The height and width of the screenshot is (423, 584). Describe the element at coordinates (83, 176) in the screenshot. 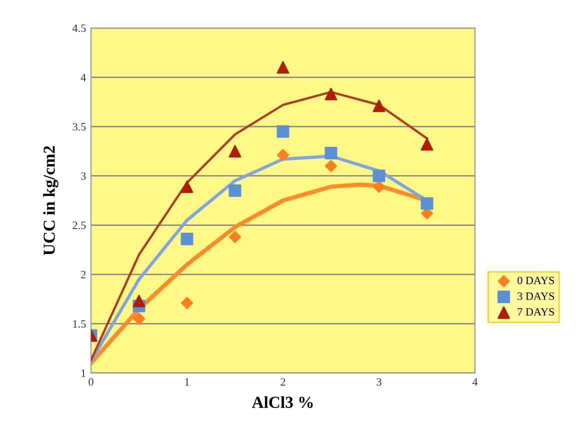

I see `y-tick-label: 3` at that location.